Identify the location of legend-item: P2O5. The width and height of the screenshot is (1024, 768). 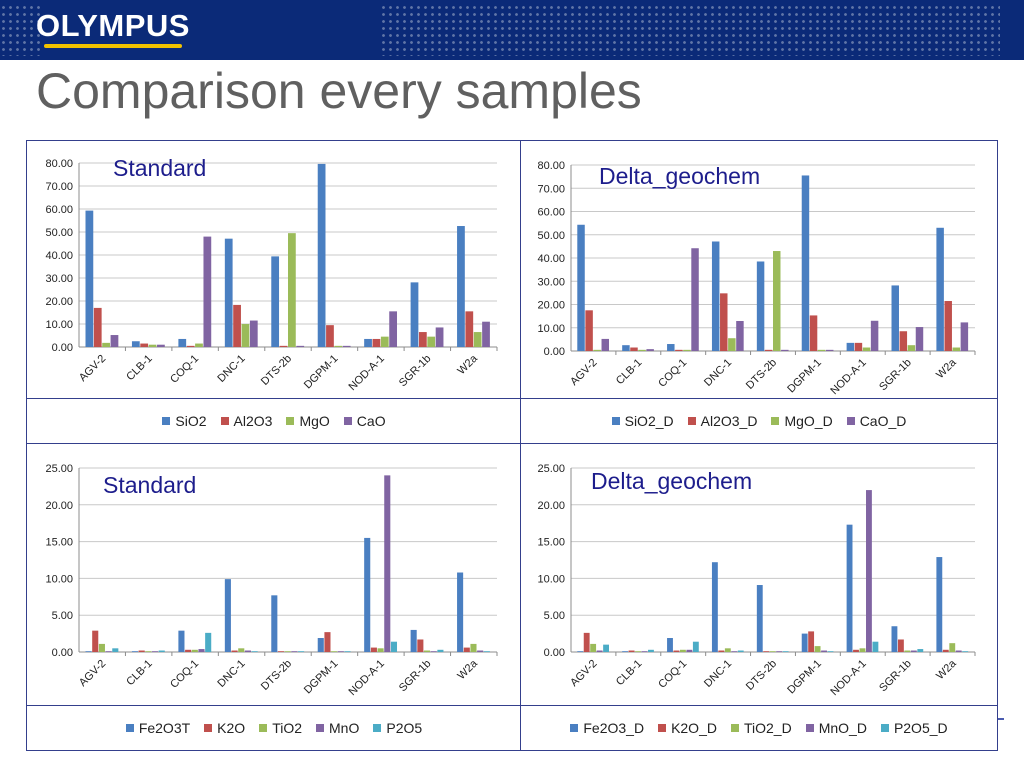
(397, 728).